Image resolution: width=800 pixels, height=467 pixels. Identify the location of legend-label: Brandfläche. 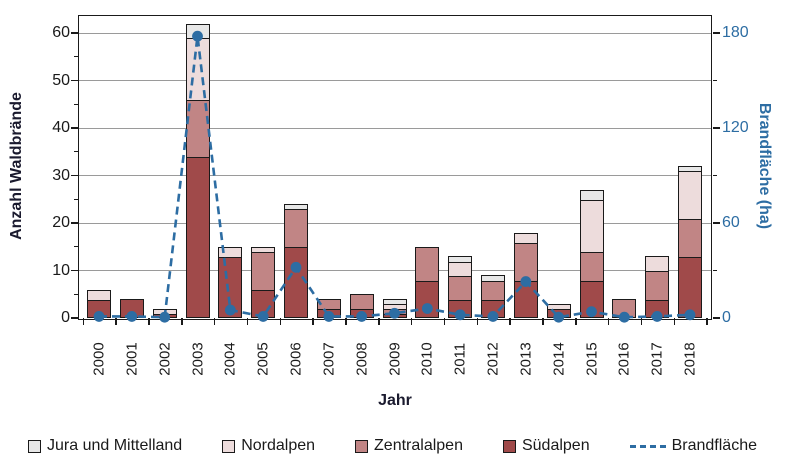
(714, 445).